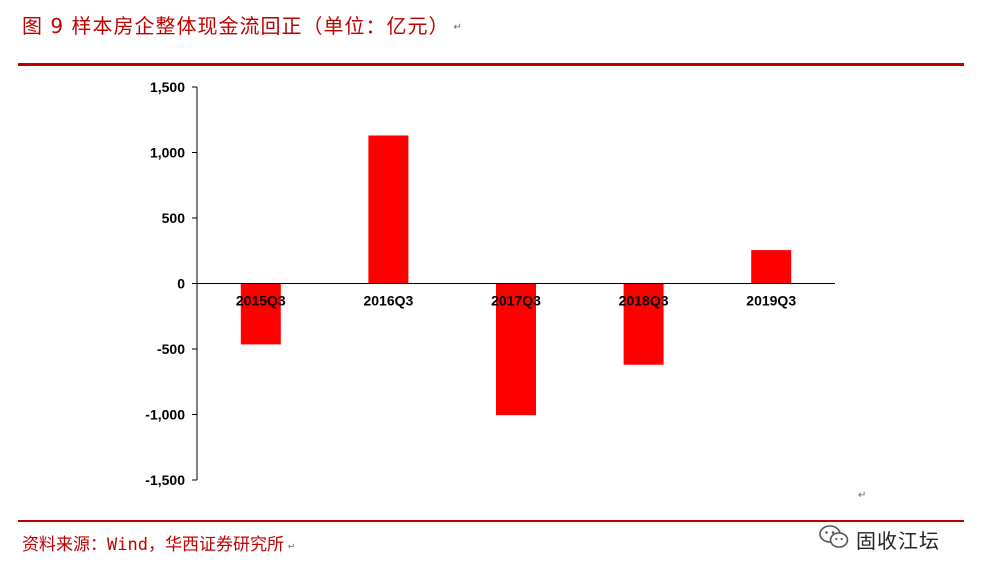 The height and width of the screenshot is (580, 990). What do you see at coordinates (643, 324) in the screenshot?
I see `bar-2018q3` at bounding box center [643, 324].